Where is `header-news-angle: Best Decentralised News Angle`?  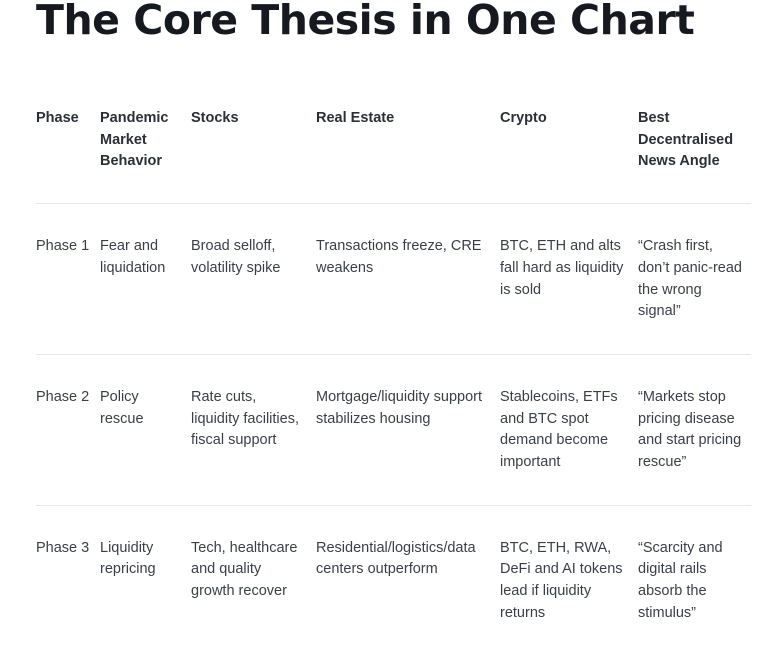 header-news-angle: Best Decentralised News Angle is located at coordinates (694, 156).